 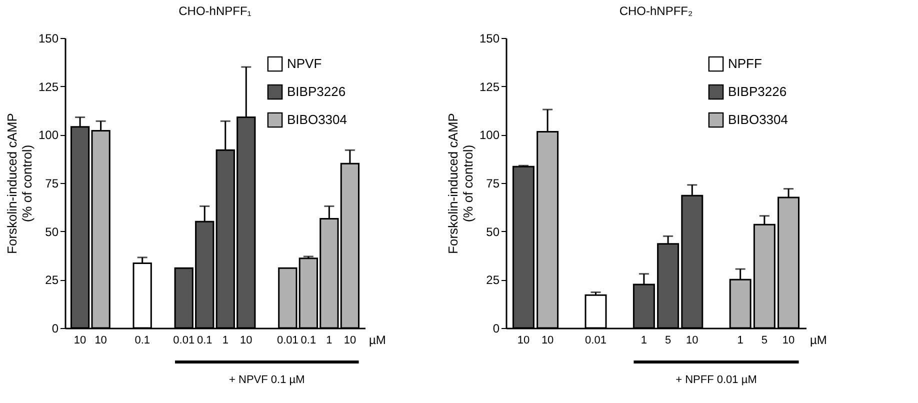 What do you see at coordinates (215, 11) in the screenshot?
I see `chart-title: CHO-hNPFF₁` at bounding box center [215, 11].